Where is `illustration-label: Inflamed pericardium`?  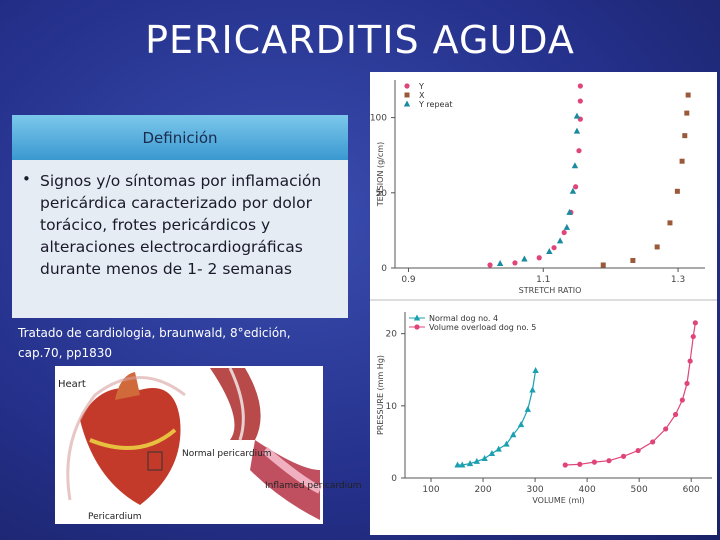 illustration-label: Inflamed pericardium is located at coordinates (313, 486).